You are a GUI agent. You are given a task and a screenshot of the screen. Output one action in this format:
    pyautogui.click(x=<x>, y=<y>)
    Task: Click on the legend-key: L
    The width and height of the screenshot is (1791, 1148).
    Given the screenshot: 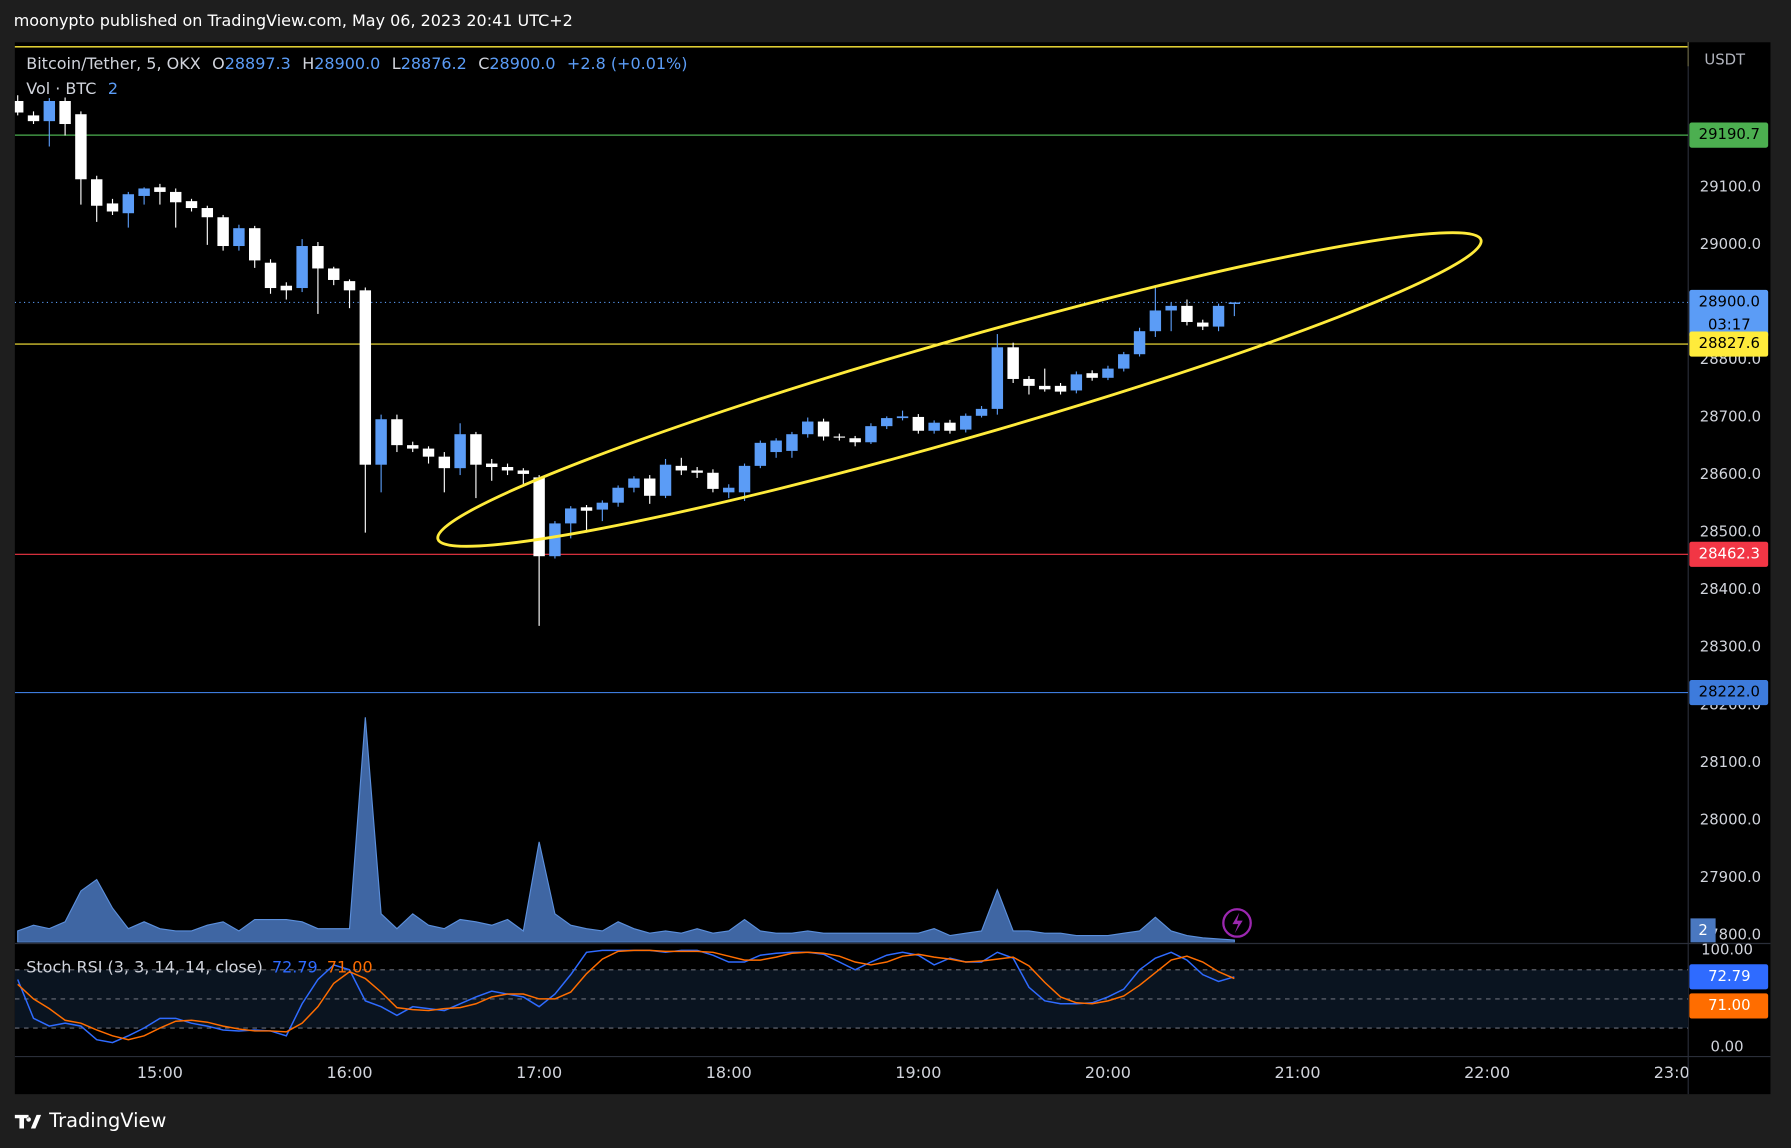 What is the action you would take?
    pyautogui.click(x=396, y=62)
    